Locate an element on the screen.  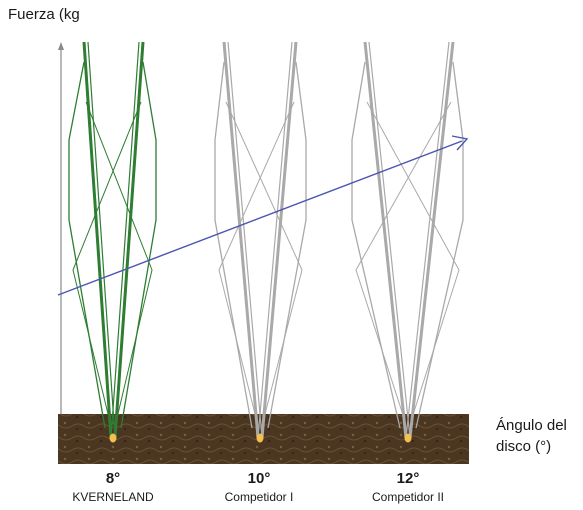
x-axis-label-line2: disco (°) is located at coordinates (524, 446).